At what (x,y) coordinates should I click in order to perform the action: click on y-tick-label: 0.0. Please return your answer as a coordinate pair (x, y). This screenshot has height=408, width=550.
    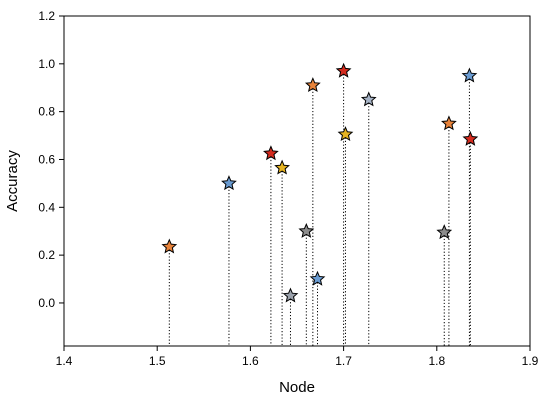
    Looking at the image, I should click on (46, 303).